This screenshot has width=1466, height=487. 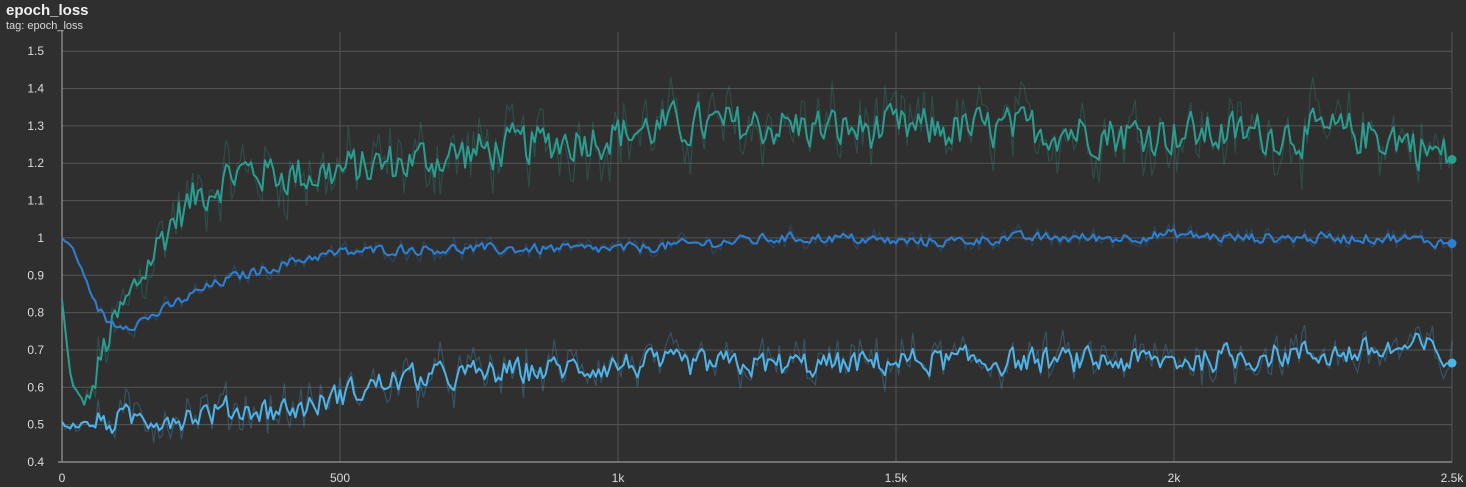 I want to click on series-1-last-point, so click(x=1452, y=244).